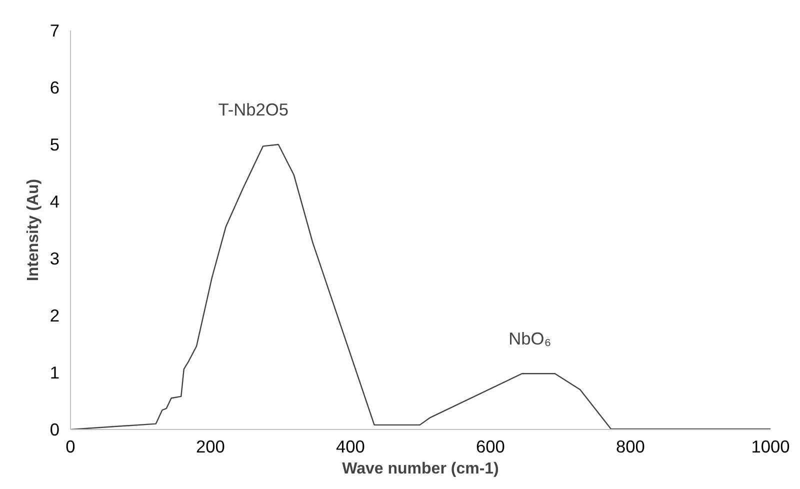  I want to click on y-tick-label: 0, so click(55, 430).